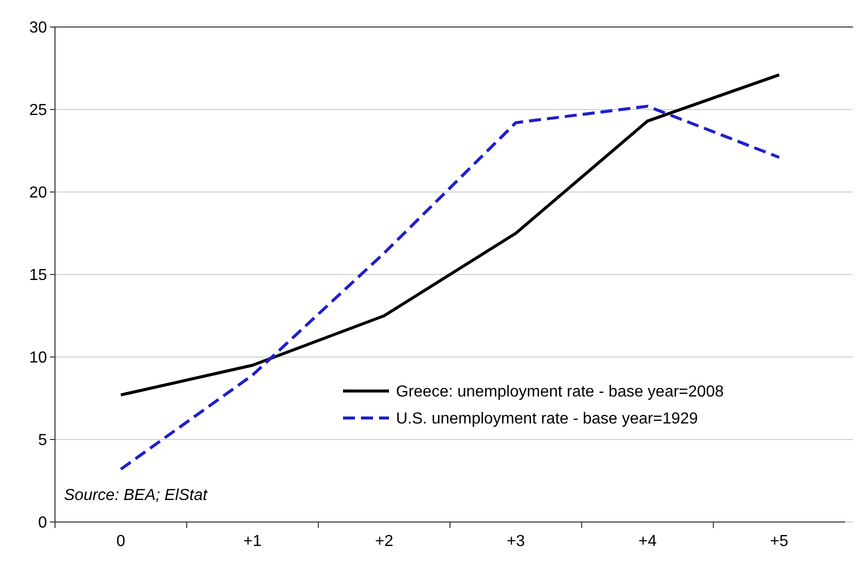  Describe the element at coordinates (547, 419) in the screenshot. I see `legend-label: U.S. unemployment rate - base year=1929` at that location.